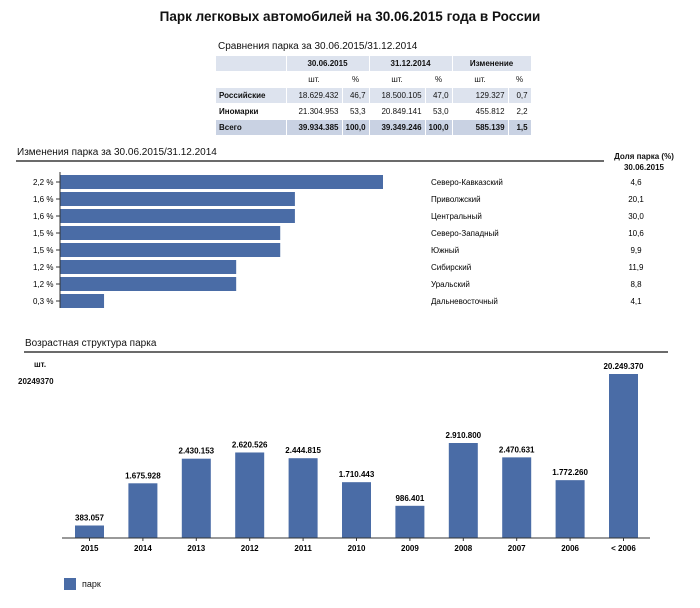 This screenshot has width=700, height=608. What do you see at coordinates (623, 366) in the screenshot?
I see `age-value-label: 20.249.370` at bounding box center [623, 366].